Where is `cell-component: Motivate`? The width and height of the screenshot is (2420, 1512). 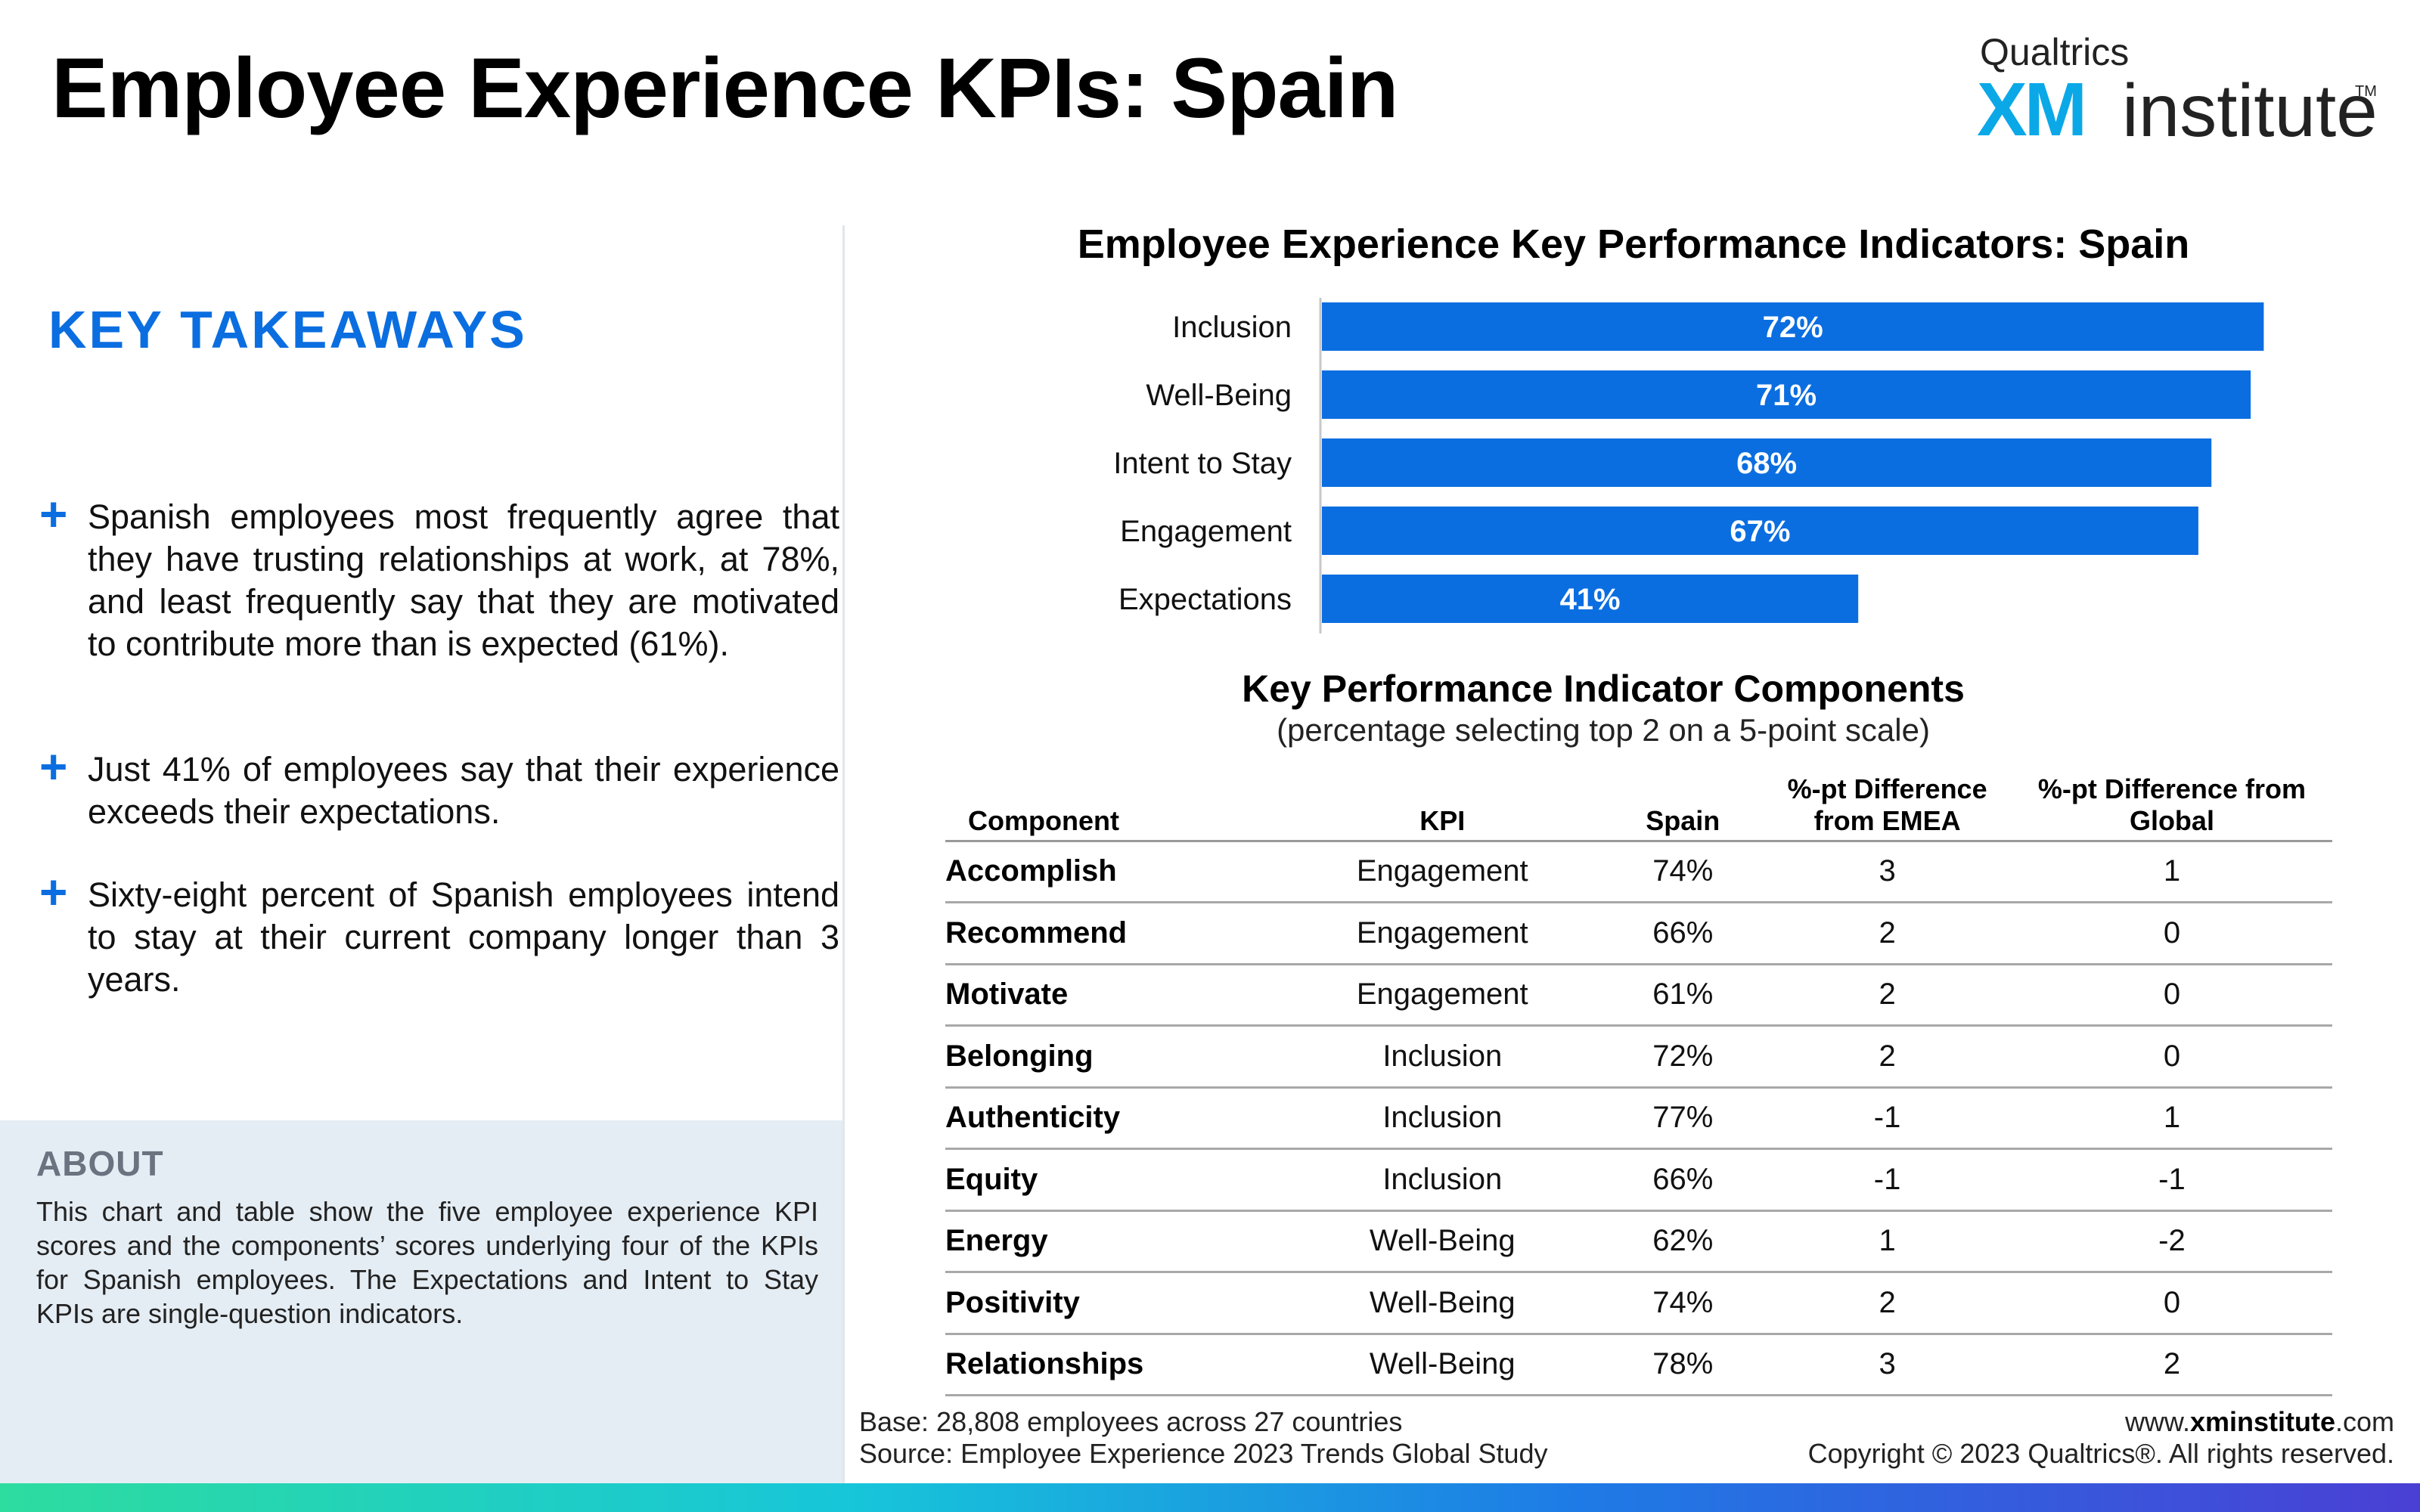
cell-component: Motivate is located at coordinates (1114, 995).